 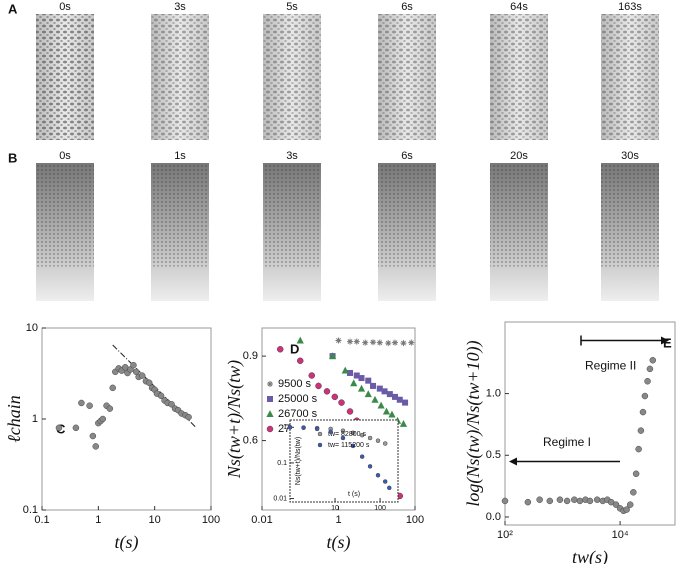 What do you see at coordinates (665, 340) in the screenshot?
I see `arrow-head` at bounding box center [665, 340].